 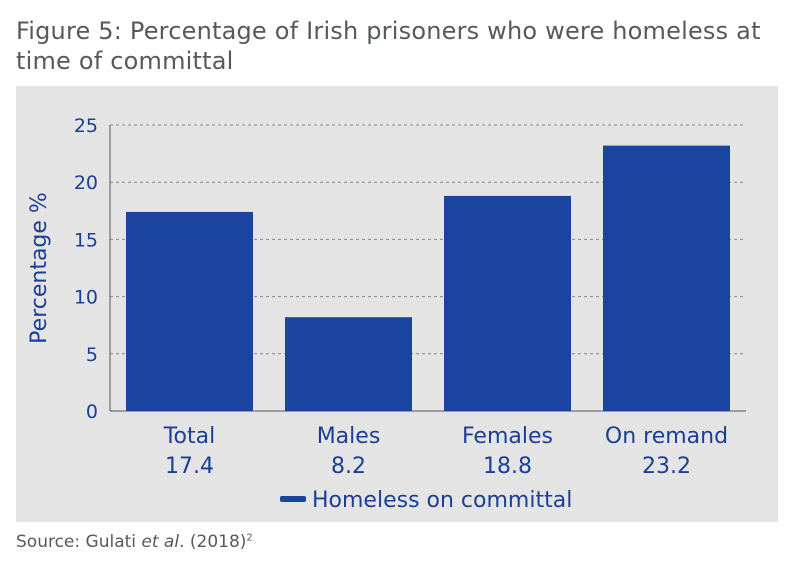 I want to click on x-category-label: On remand, so click(x=666, y=436).